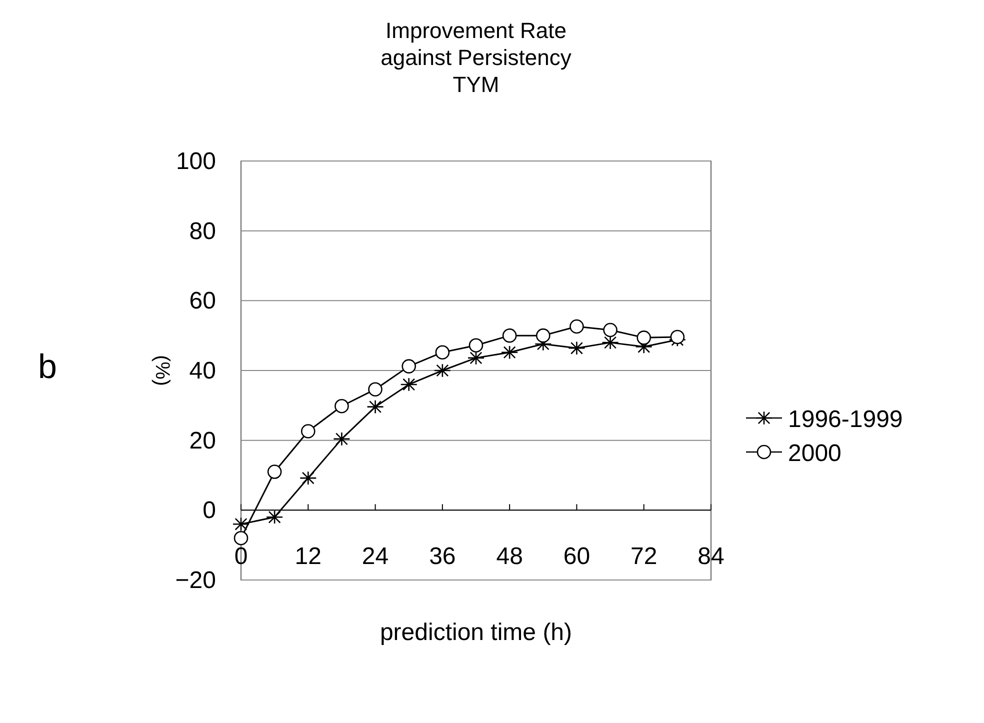 Image resolution: width=984 pixels, height=723 pixels. Describe the element at coordinates (815, 453) in the screenshot. I see `legend-label: 2000` at that location.